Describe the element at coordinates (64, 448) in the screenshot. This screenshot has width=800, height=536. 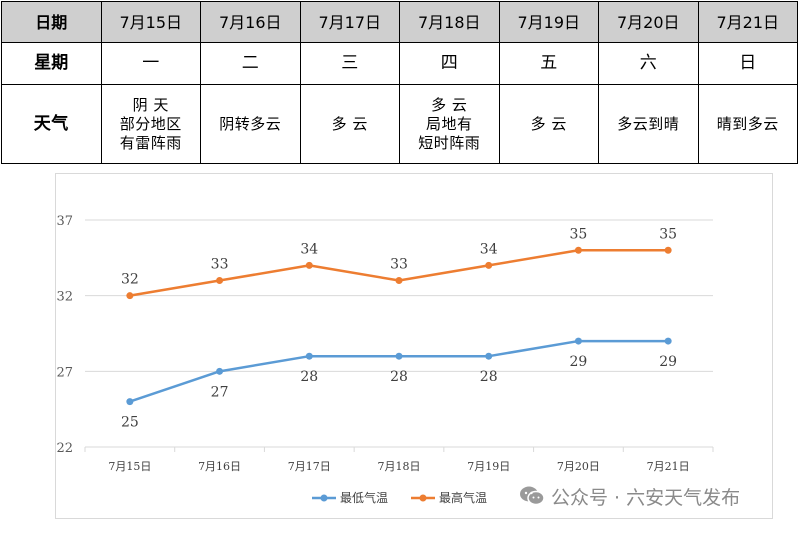
I see `y-tick-label: 22` at that location.